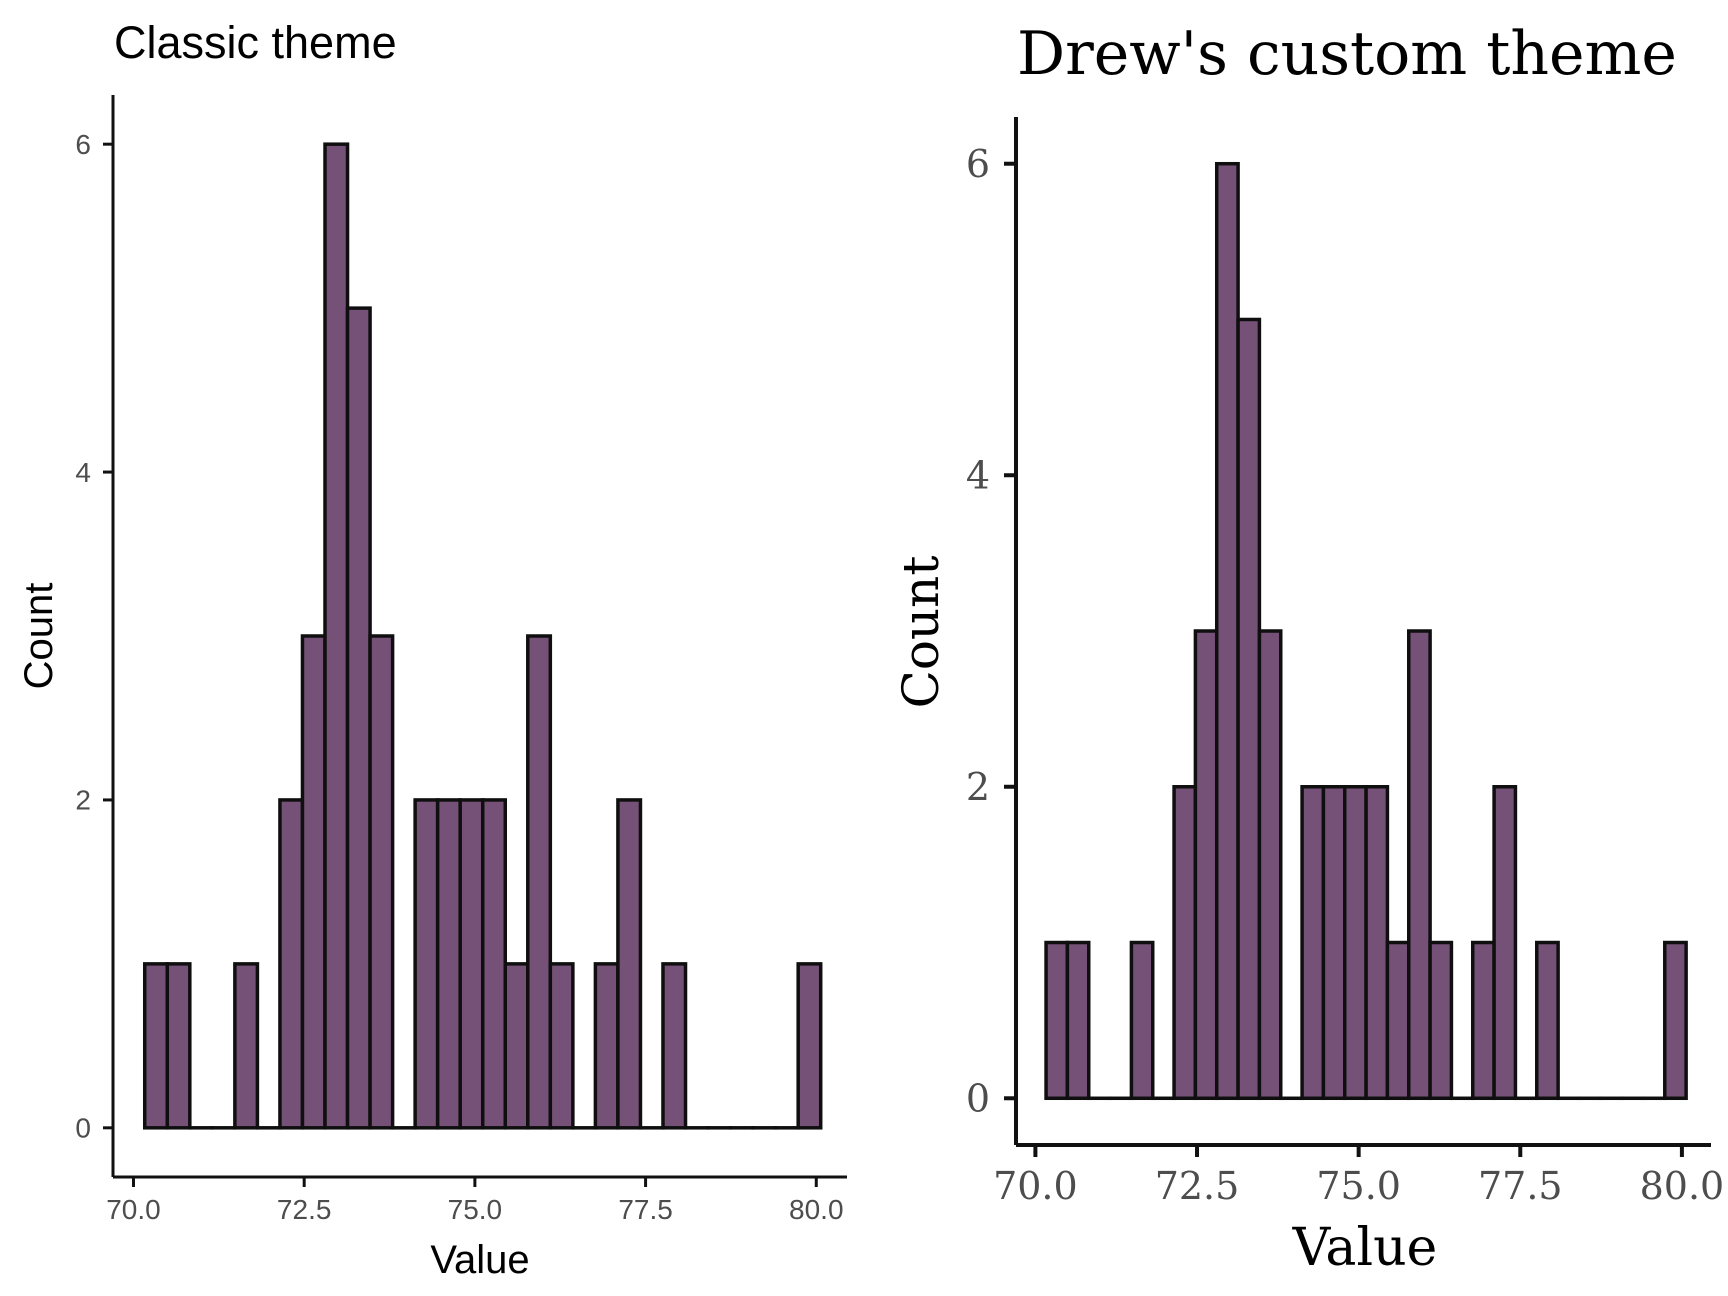 This screenshot has height=1296, width=1728. What do you see at coordinates (255, 42) in the screenshot?
I see `chart-title: Classic theme` at bounding box center [255, 42].